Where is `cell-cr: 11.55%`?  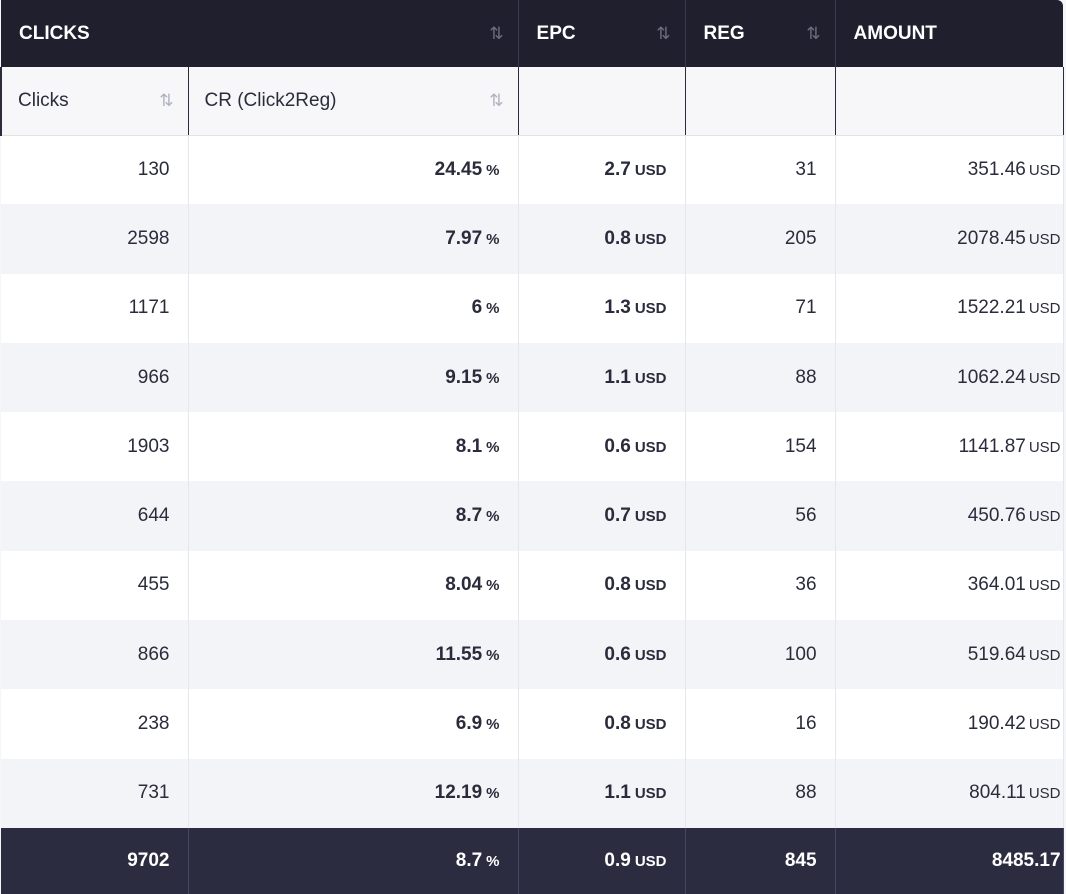 cell-cr: 11.55% is located at coordinates (353, 655).